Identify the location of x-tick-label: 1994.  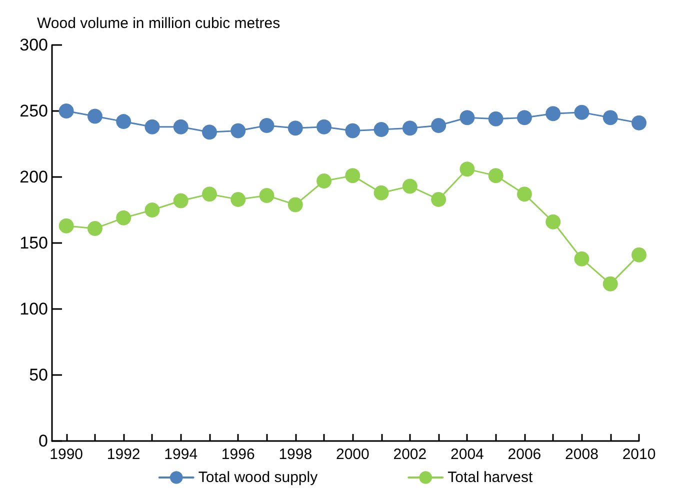
(181, 454).